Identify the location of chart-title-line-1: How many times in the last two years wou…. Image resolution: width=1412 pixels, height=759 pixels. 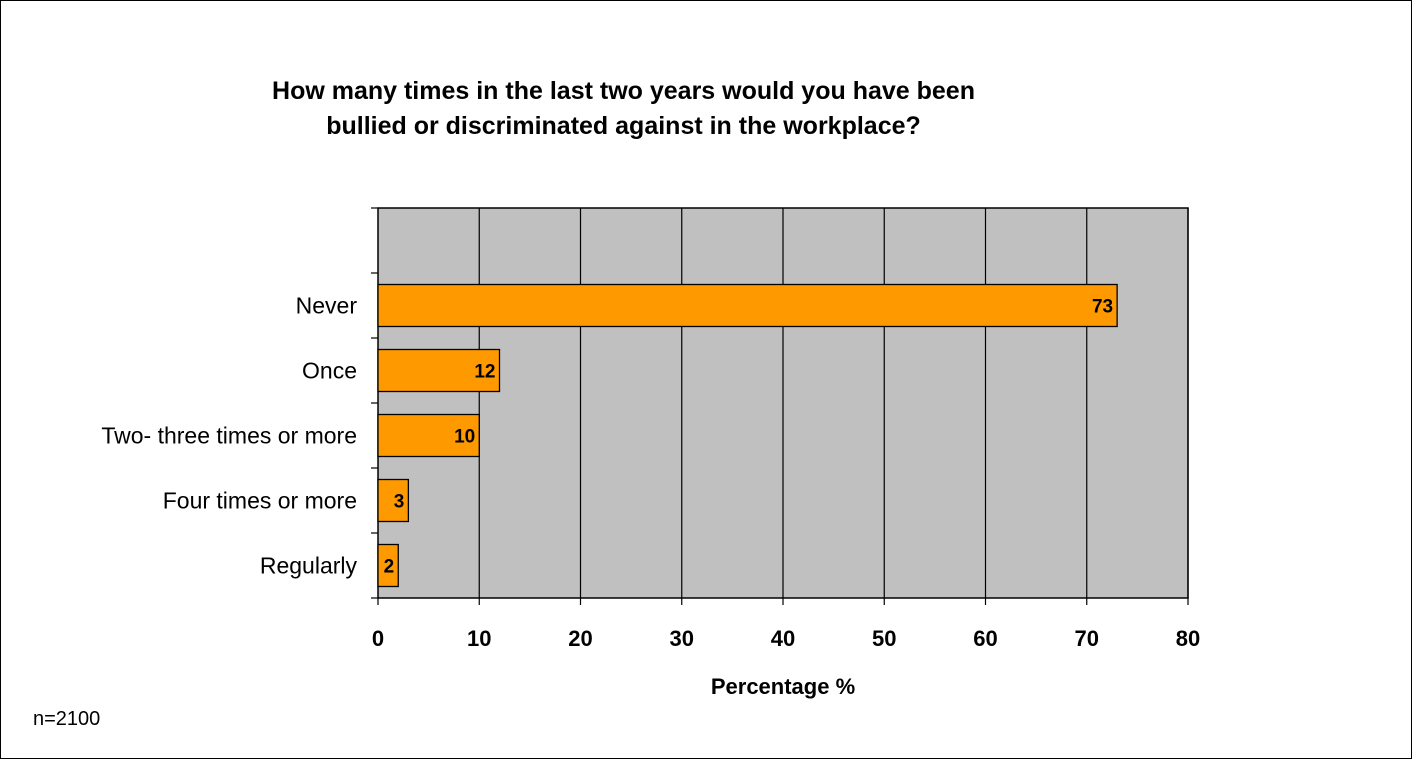
(623, 91).